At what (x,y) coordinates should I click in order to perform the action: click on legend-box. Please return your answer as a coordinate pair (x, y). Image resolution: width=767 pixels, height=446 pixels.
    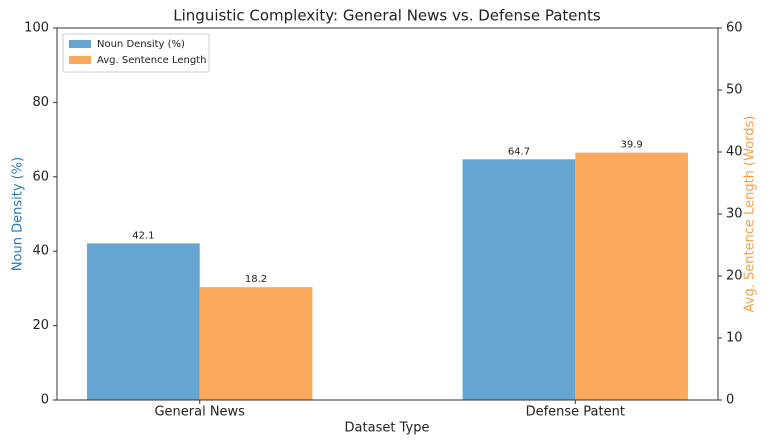
    Looking at the image, I should click on (136, 53).